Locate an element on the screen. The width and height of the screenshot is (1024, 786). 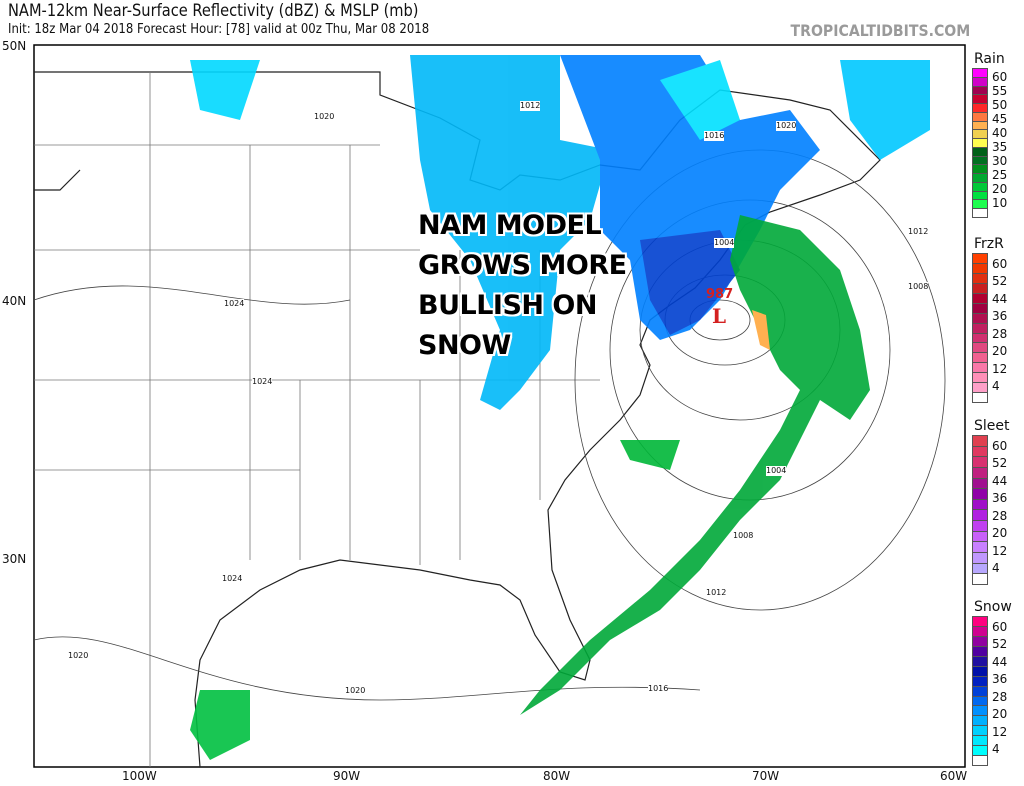
lat-label: 30N is located at coordinates (14, 559).